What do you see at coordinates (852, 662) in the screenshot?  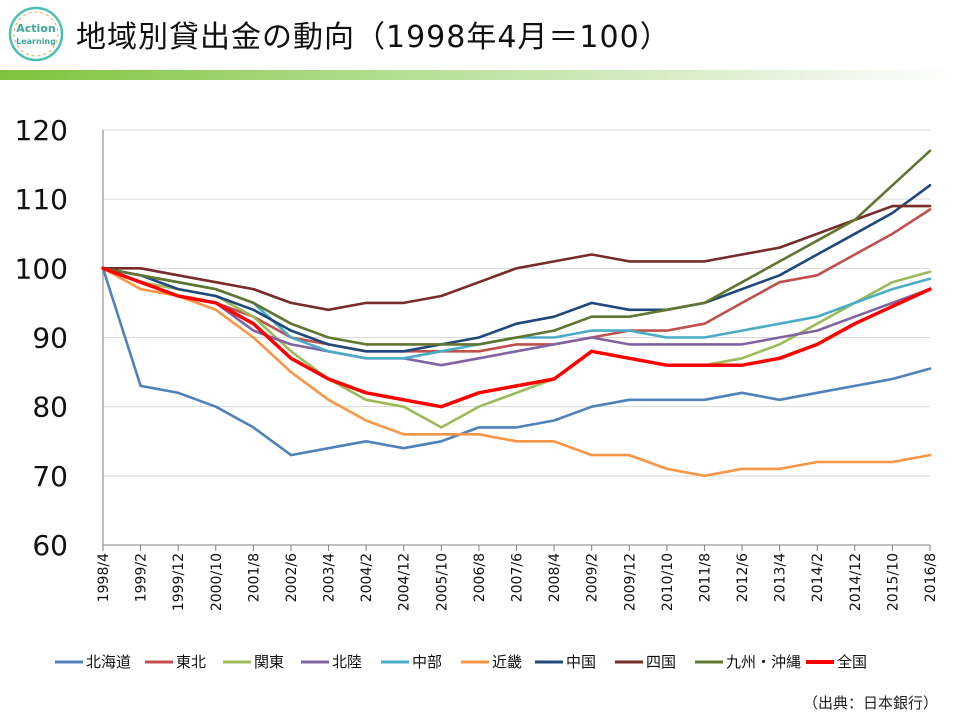 I see `legend-label: 全国` at bounding box center [852, 662].